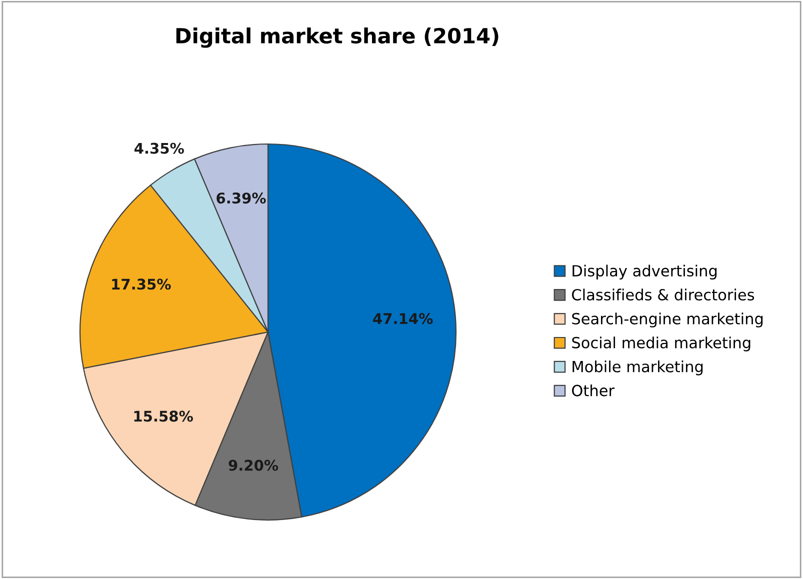 The image size is (803, 579). Describe the element at coordinates (637, 368) in the screenshot. I see `legend-label: Mobile marketing` at that location.